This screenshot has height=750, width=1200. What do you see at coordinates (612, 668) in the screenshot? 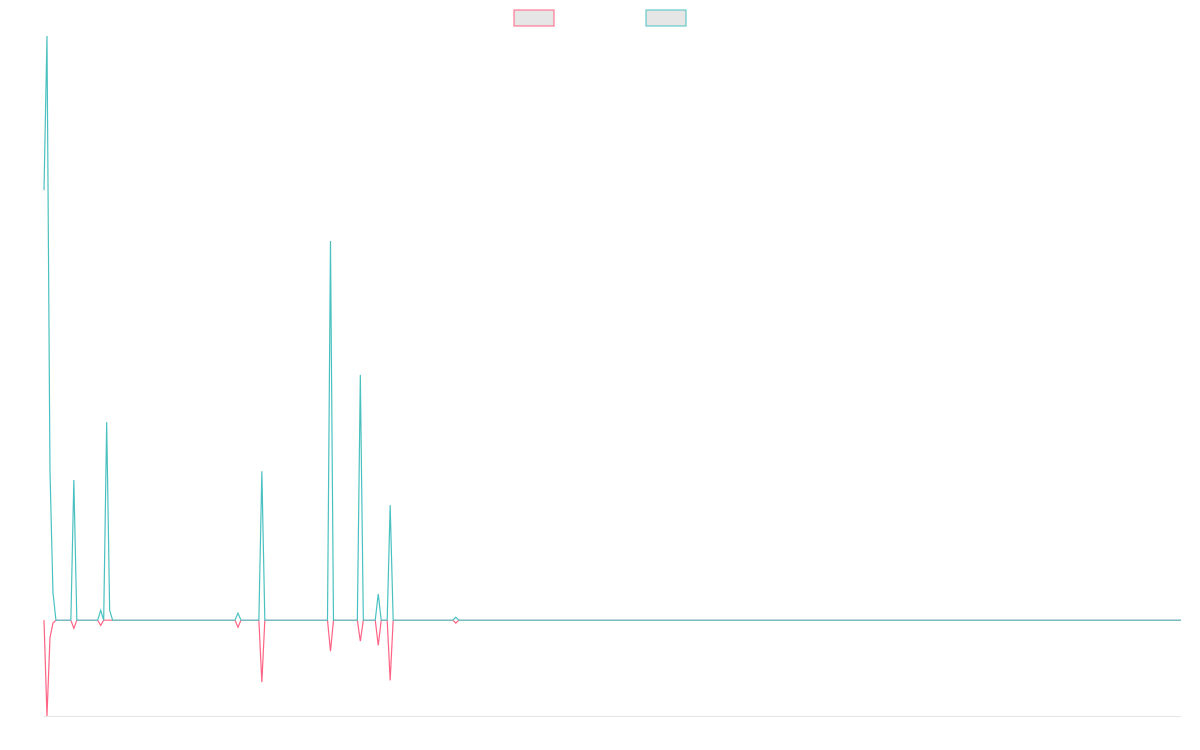
I see `series-line` at bounding box center [612, 668].